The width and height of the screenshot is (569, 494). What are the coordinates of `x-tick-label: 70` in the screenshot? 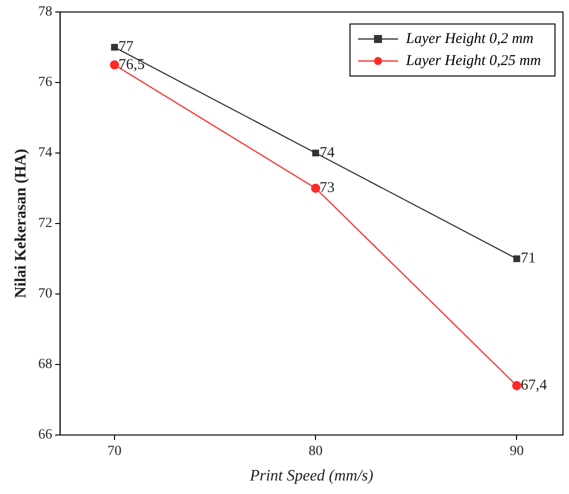 It's located at (115, 452).